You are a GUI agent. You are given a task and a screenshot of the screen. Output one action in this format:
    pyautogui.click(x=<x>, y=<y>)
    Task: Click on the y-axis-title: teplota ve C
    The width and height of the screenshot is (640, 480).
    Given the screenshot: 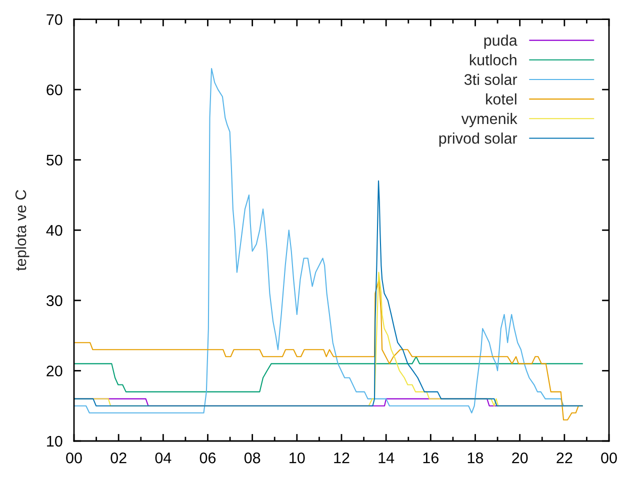 What is the action you would take?
    pyautogui.click(x=22, y=230)
    